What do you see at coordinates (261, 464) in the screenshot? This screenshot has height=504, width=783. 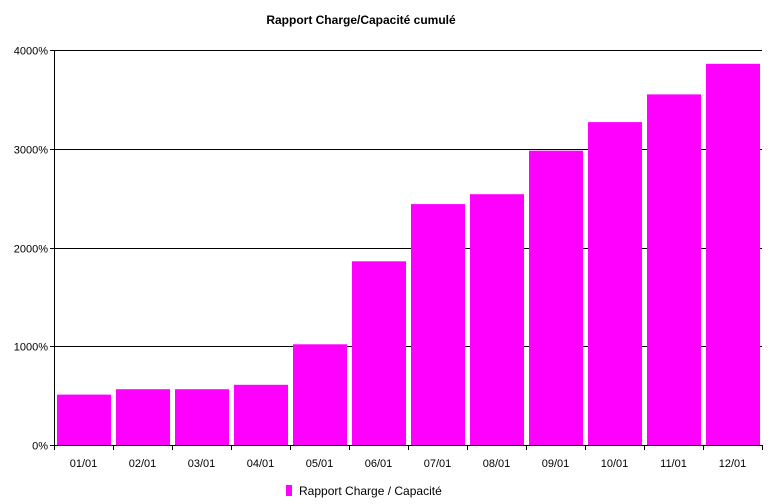 I see `x-tick-label: 04/01` at bounding box center [261, 464].